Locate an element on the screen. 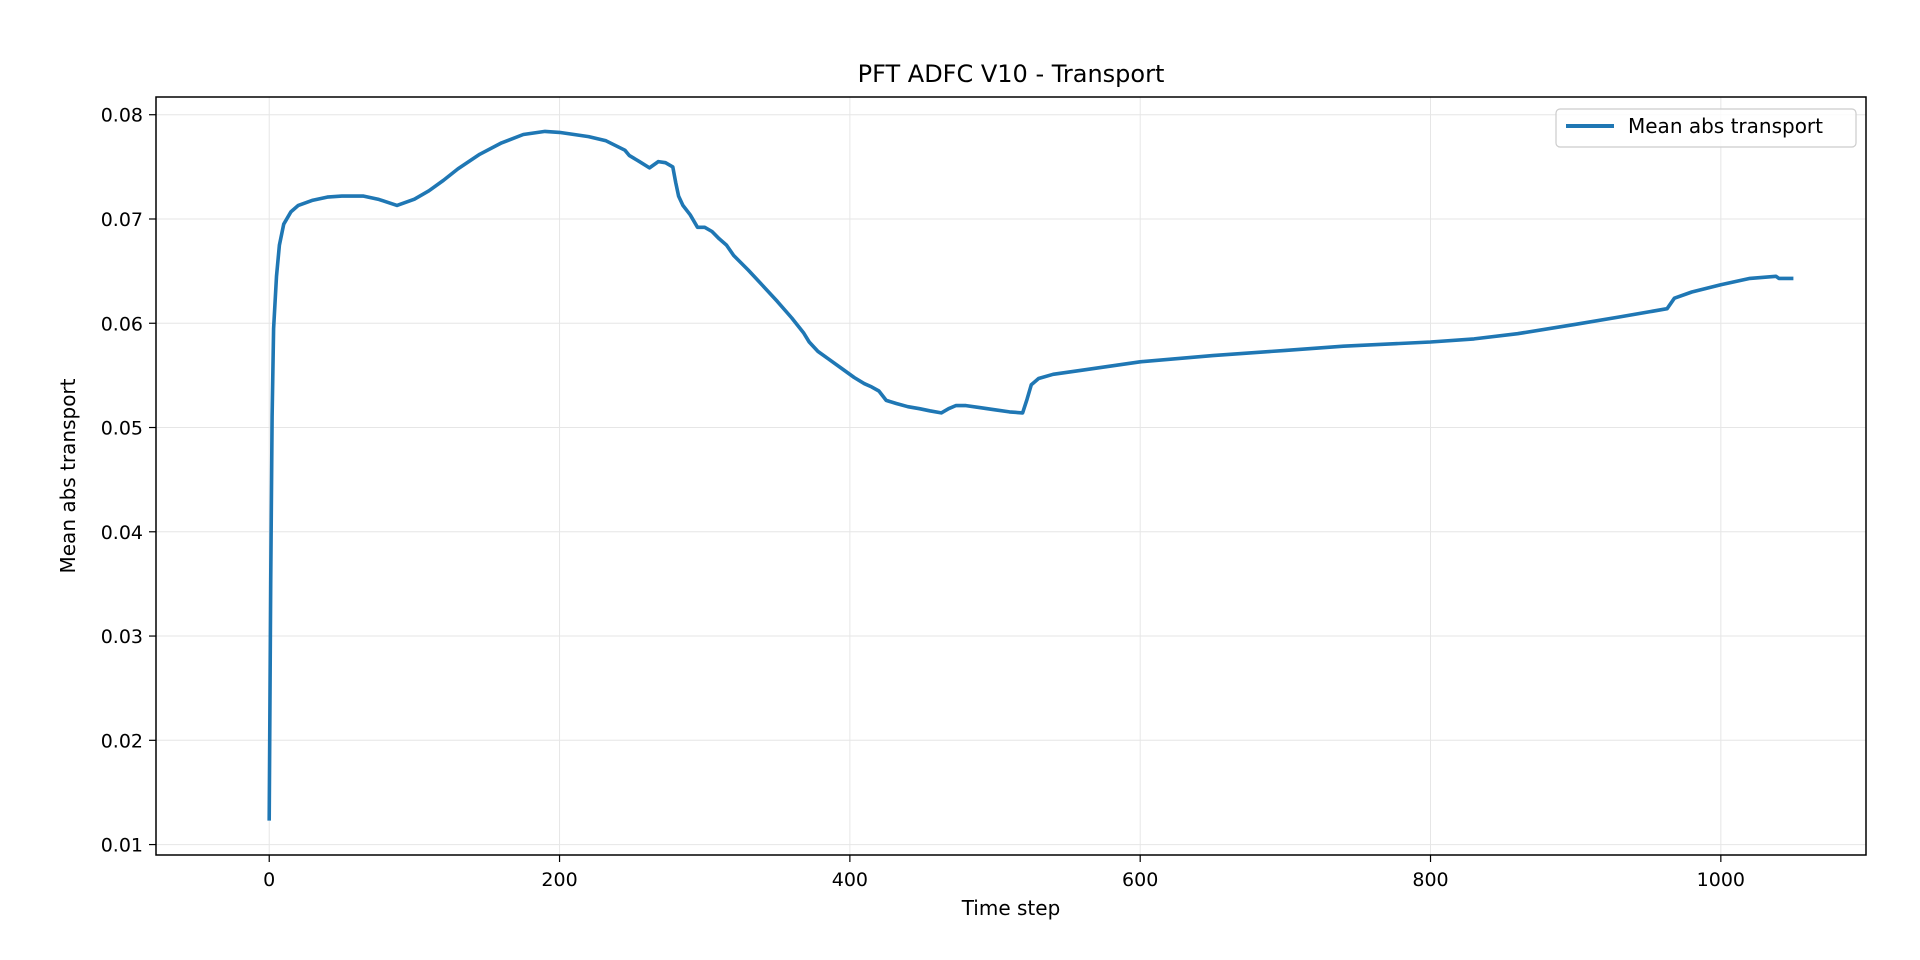 The width and height of the screenshot is (1920, 960). y-tick-label: 0.02 is located at coordinates (122, 741).